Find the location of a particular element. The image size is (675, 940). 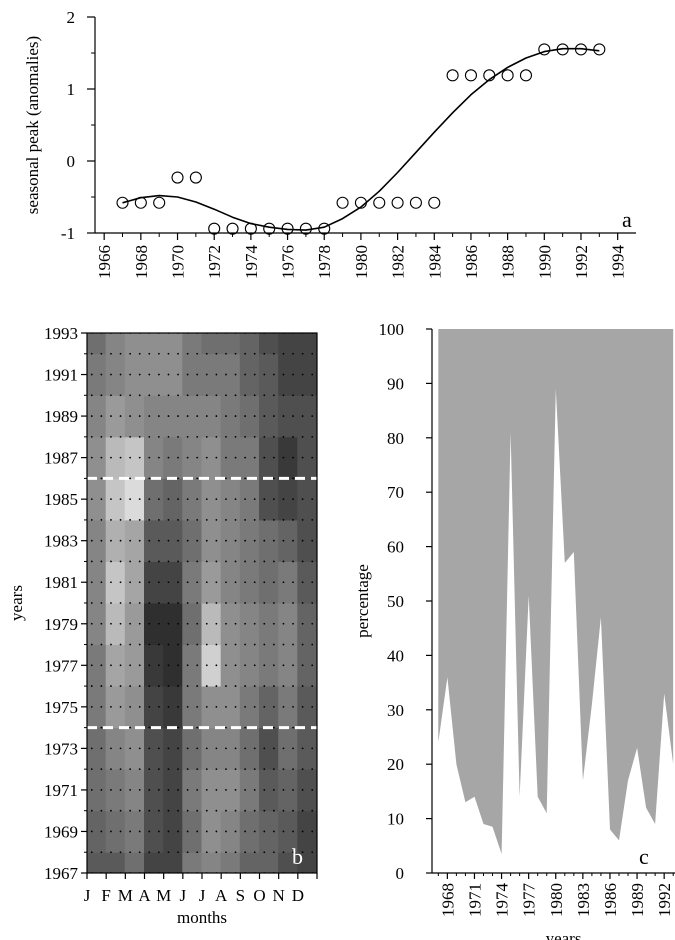

panel-b-y-tick-label: 1967 is located at coordinates (61, 873).